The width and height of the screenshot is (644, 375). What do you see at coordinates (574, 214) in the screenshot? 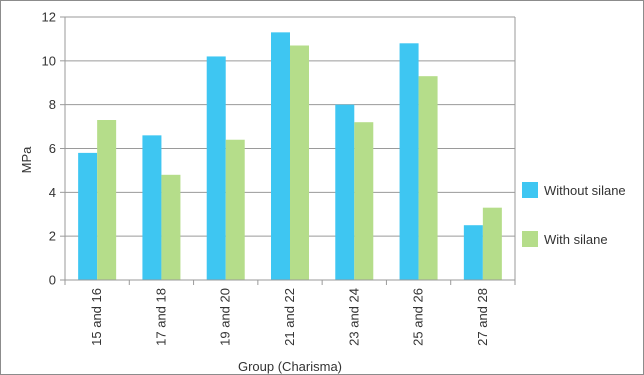
I see `legend: Without silane With silane` at bounding box center [574, 214].